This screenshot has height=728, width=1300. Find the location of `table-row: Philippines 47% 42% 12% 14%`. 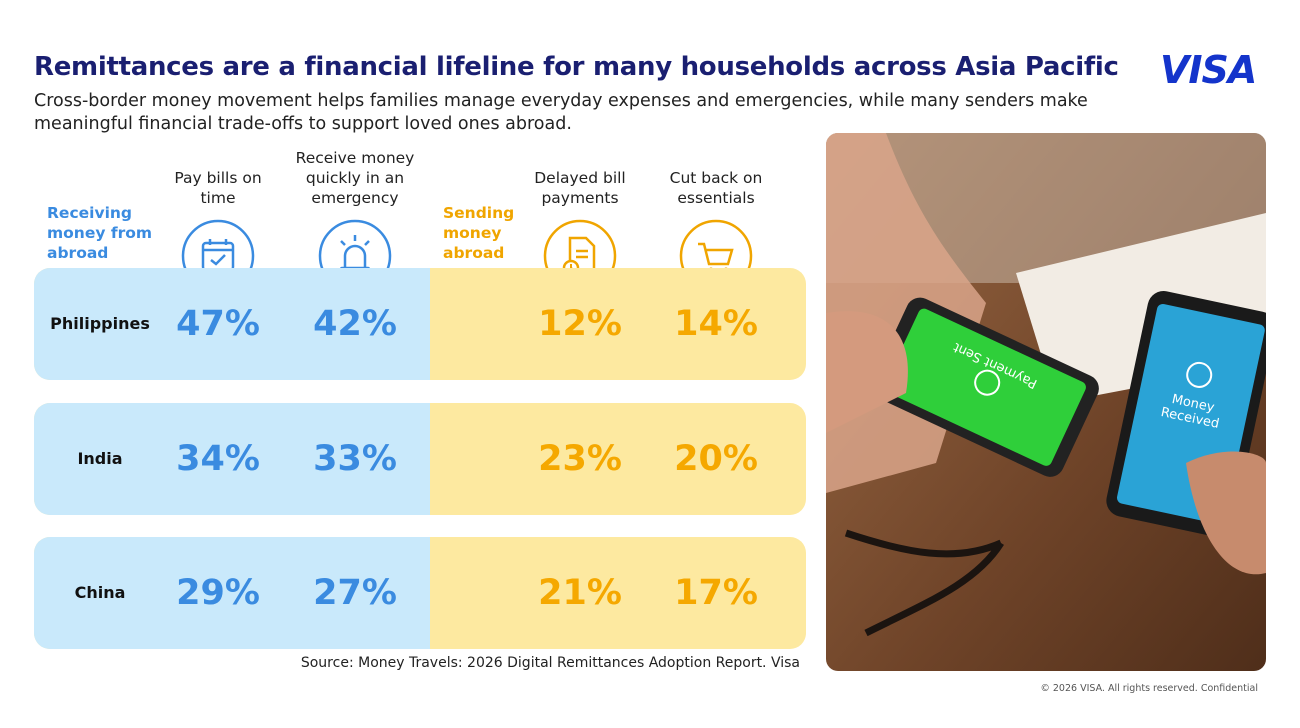

table-row: Philippines 47% 42% 12% 14% is located at coordinates (420, 324).